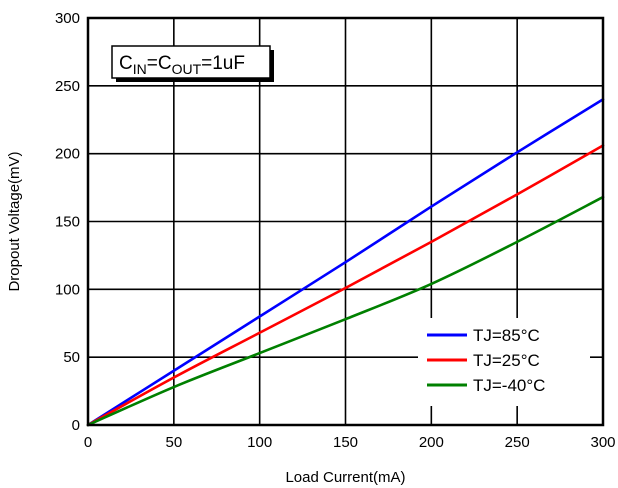  I want to click on capacitor-annotation: CIN=COUT=1uF, so click(192, 63).